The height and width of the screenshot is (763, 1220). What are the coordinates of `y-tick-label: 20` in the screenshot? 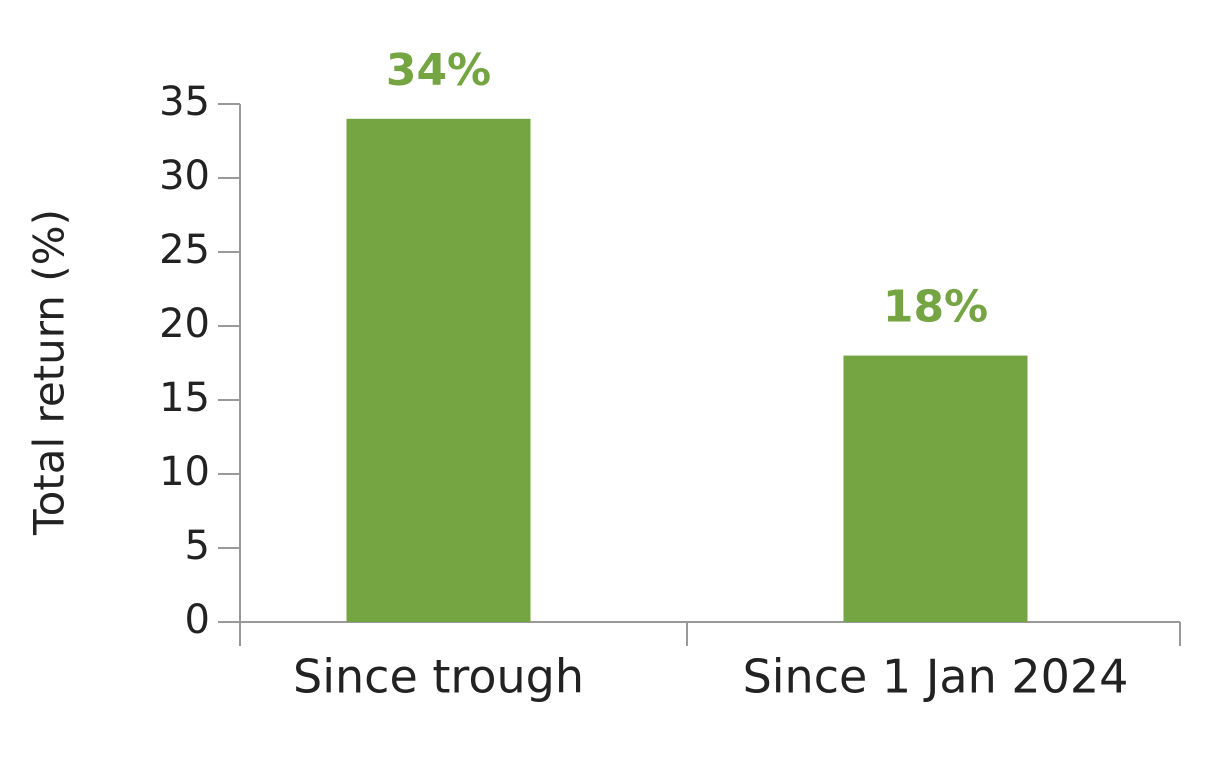 It's located at (184, 324).